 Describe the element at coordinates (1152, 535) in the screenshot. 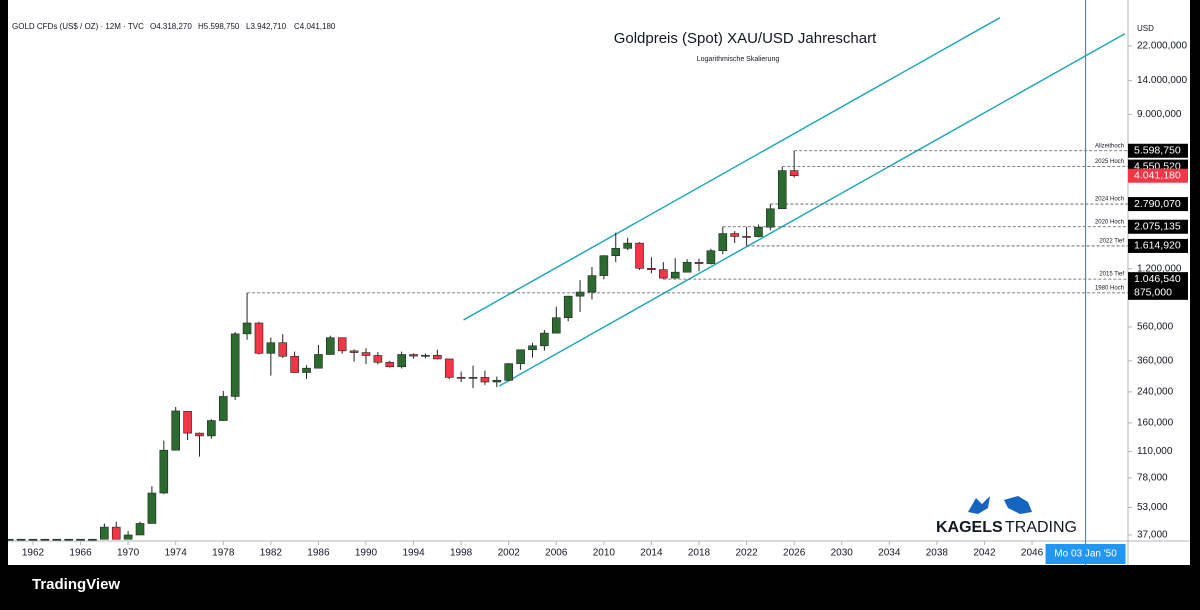

I see `y-tick-label: 37,000` at that location.